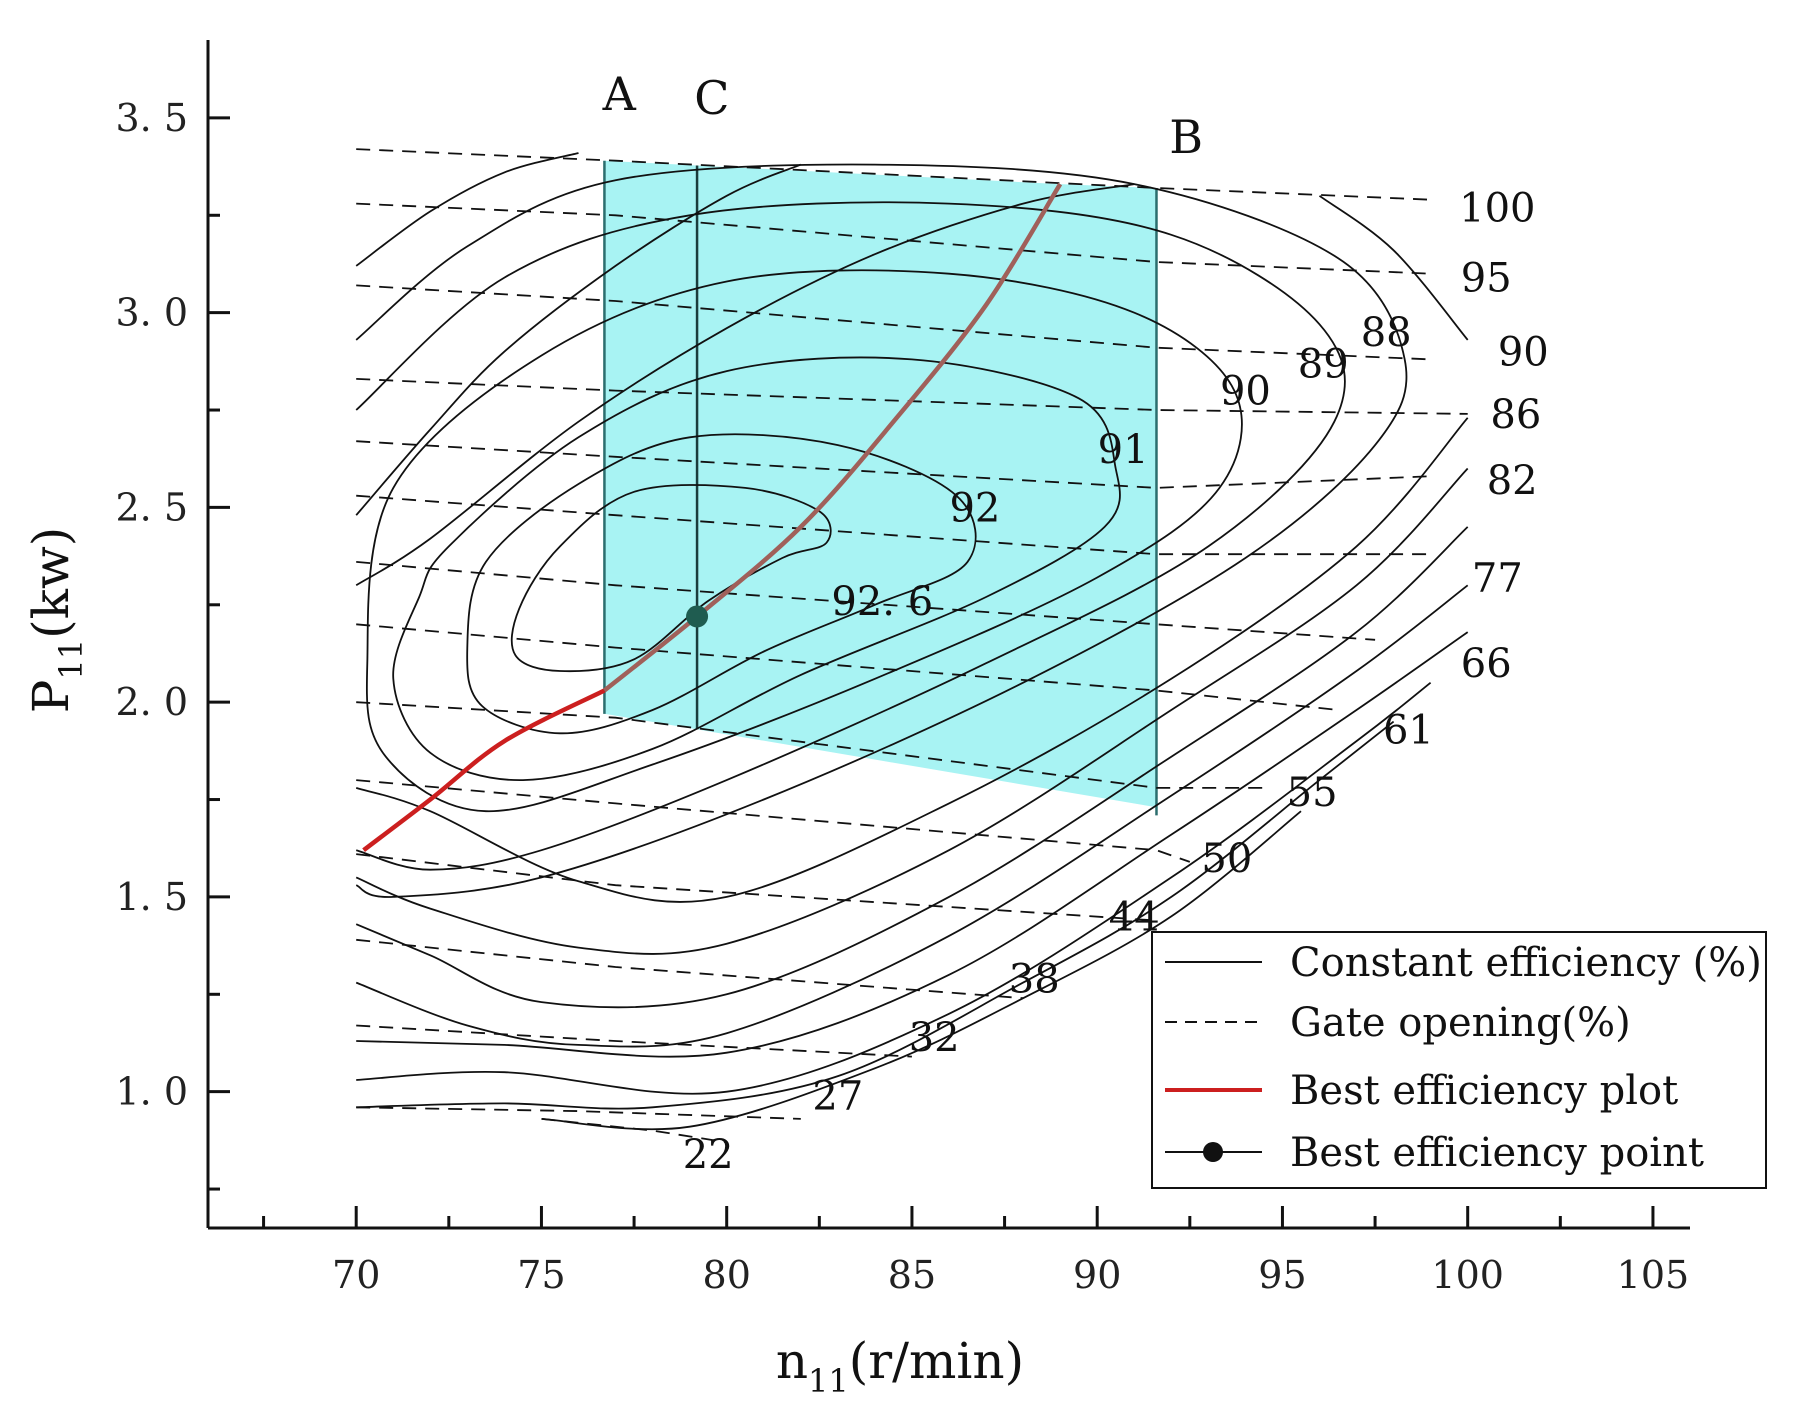 This screenshot has height=1417, width=1794. I want to click on efficiency-label-926: 92. 6, so click(882, 602).